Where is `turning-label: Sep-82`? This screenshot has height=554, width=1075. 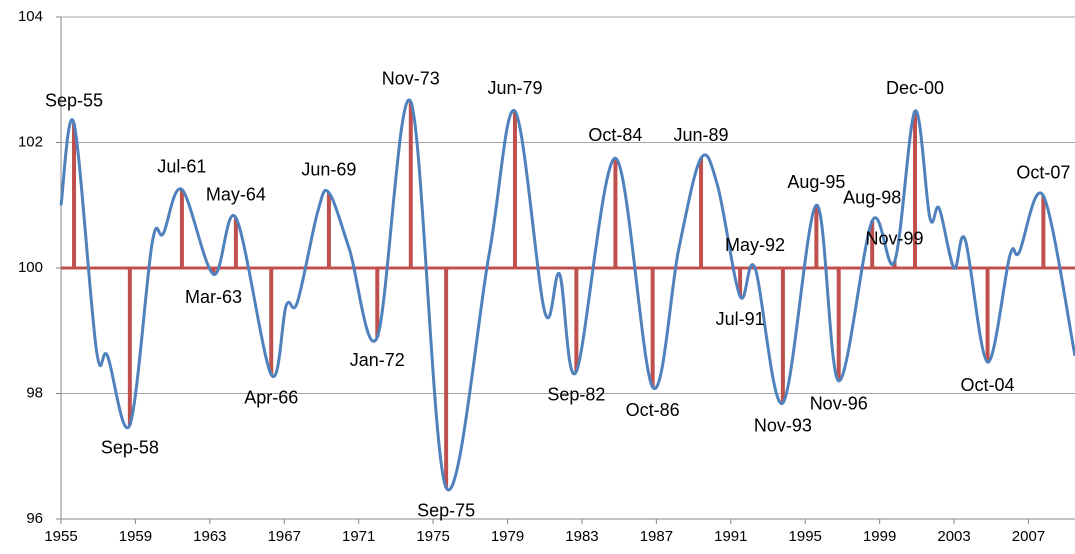 turning-label: Sep-82 is located at coordinates (576, 394).